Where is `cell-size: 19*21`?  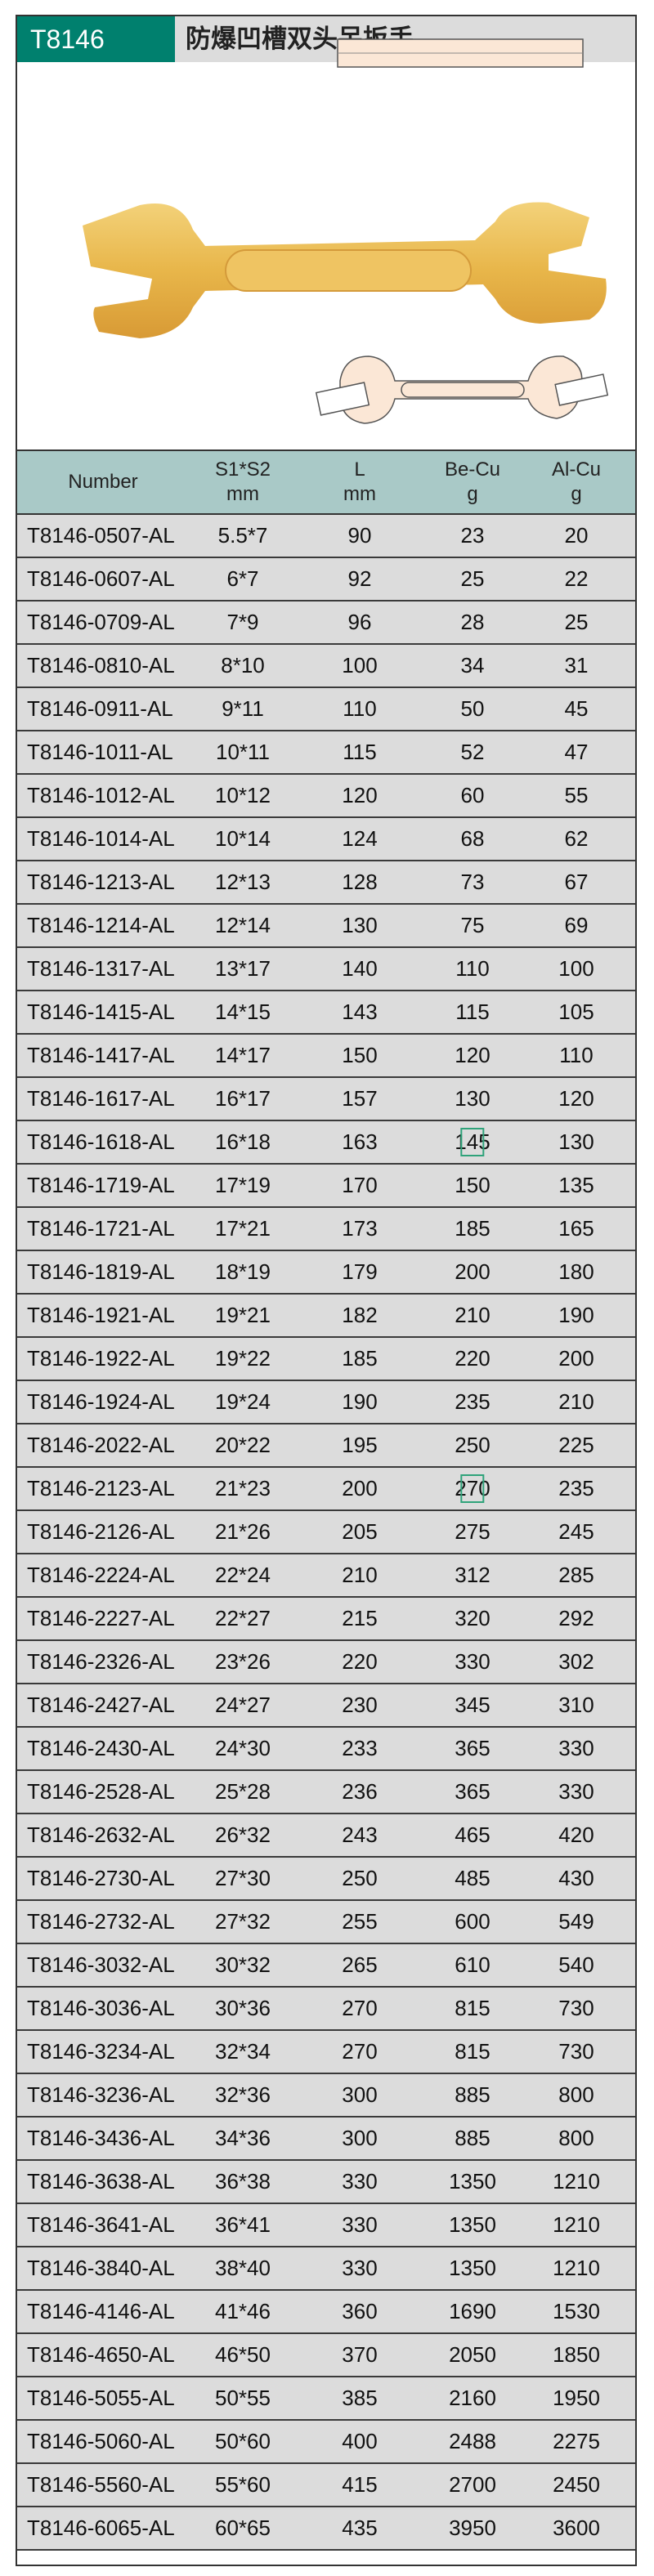 cell-size: 19*21 is located at coordinates (243, 1315).